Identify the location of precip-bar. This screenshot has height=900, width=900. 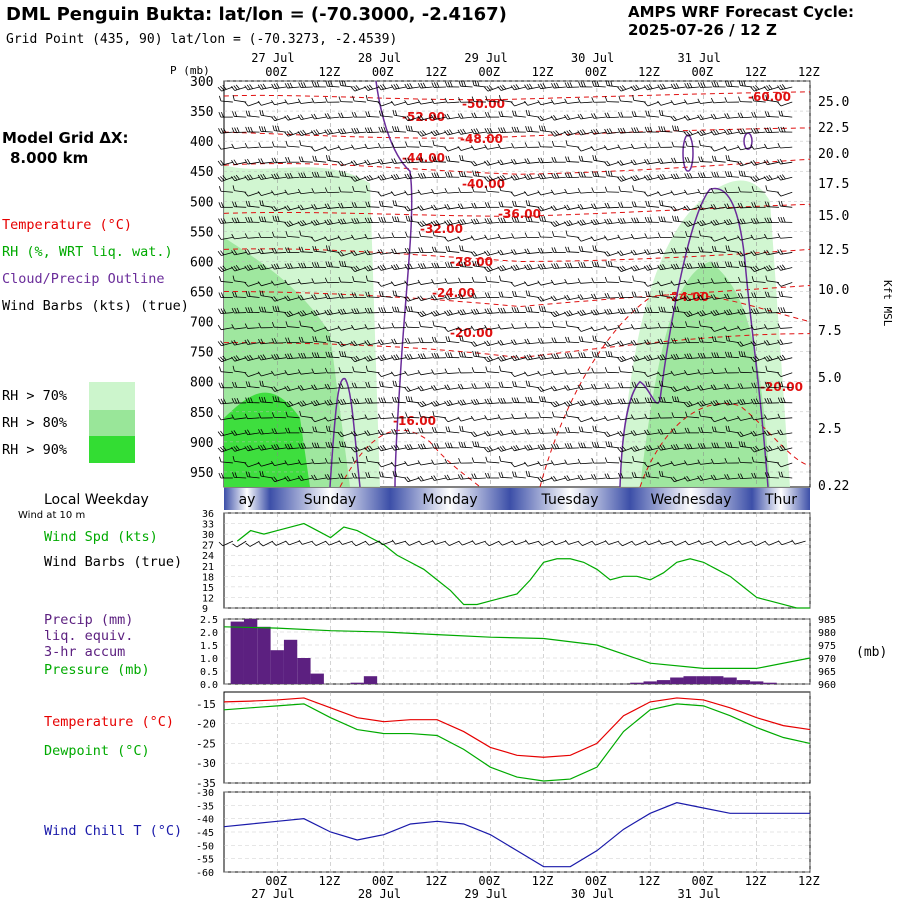
(743, 682).